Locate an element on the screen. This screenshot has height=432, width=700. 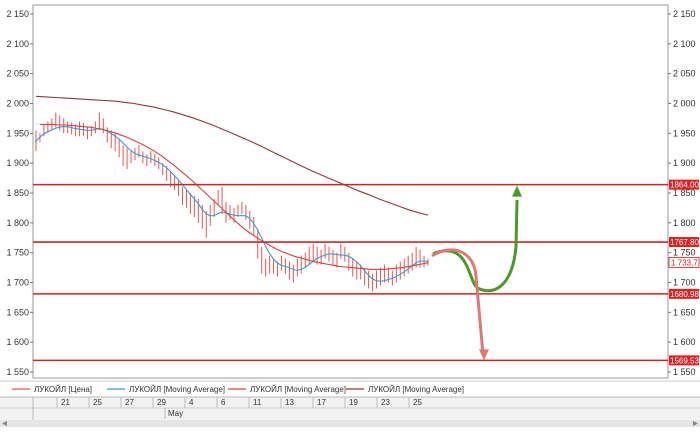
y-tick-label-right: 1 650 is located at coordinates (684, 312).